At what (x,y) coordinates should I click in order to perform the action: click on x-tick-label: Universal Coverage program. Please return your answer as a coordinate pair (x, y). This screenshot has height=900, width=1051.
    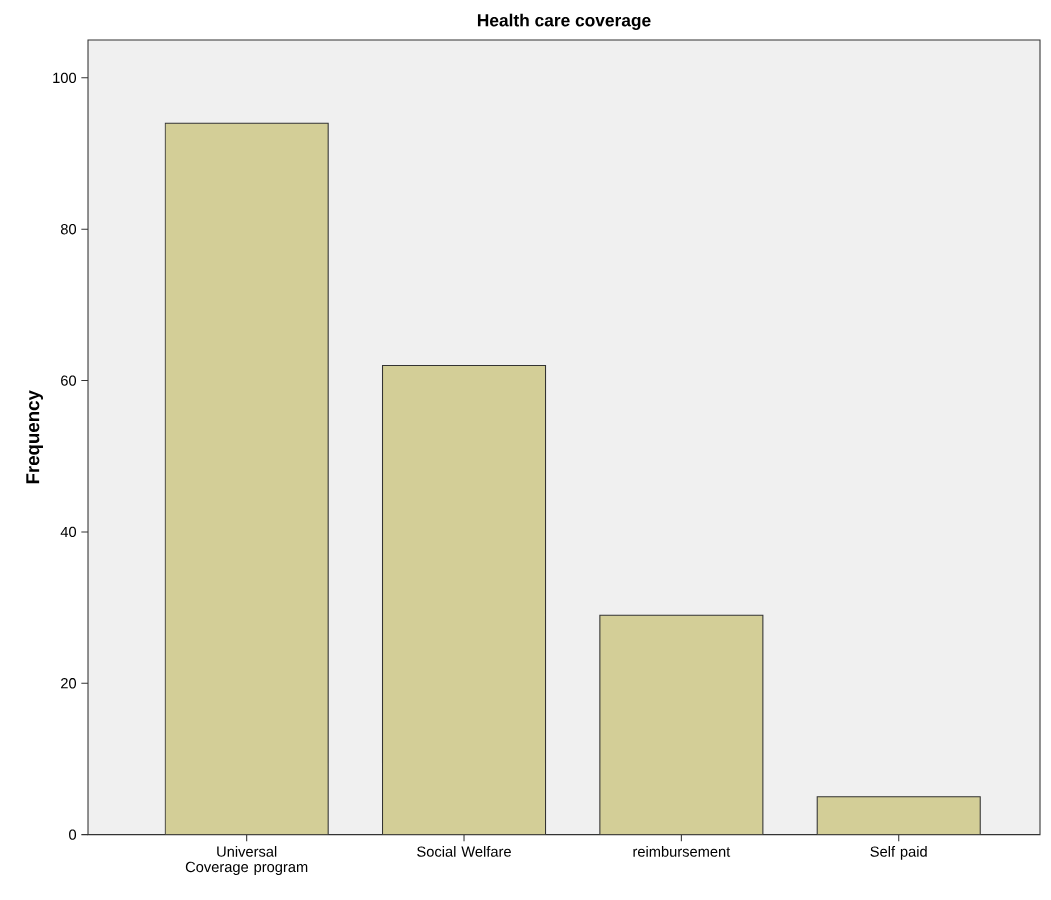
    Looking at the image, I should click on (246, 861).